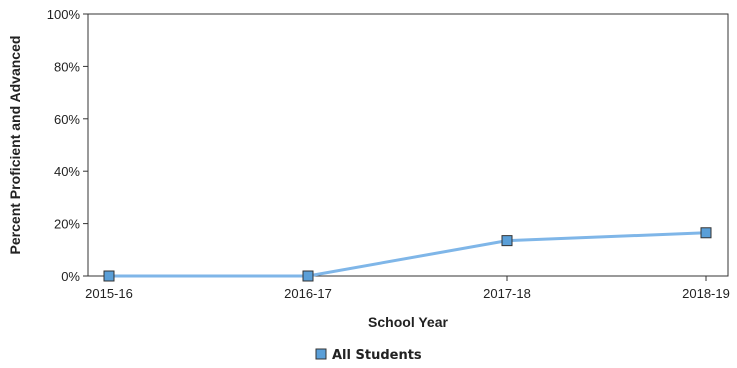 The width and height of the screenshot is (737, 368). What do you see at coordinates (507, 293) in the screenshot?
I see `x-tick-label-2017-18: 2017-18` at bounding box center [507, 293].